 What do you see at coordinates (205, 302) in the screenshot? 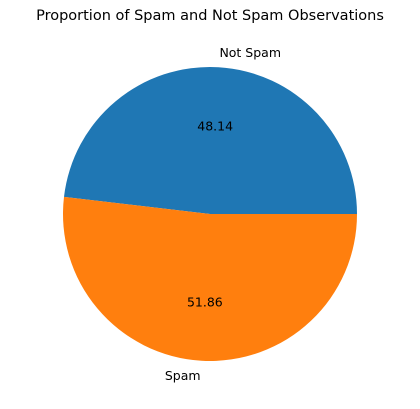
I see `value-label-spam: 51.86` at bounding box center [205, 302].